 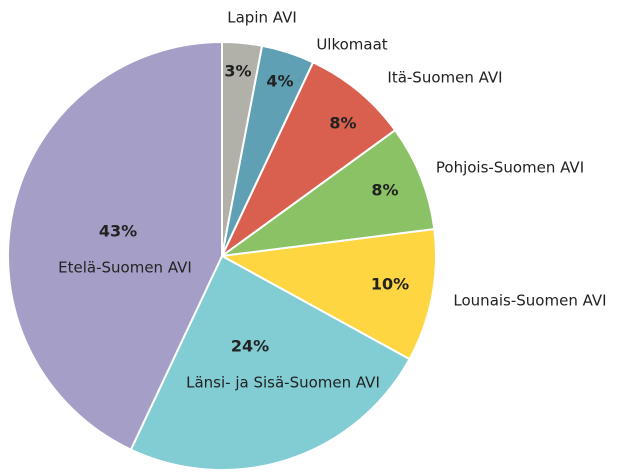 What do you see at coordinates (351, 45) in the screenshot?
I see `category-label: Ulkomaat` at bounding box center [351, 45].